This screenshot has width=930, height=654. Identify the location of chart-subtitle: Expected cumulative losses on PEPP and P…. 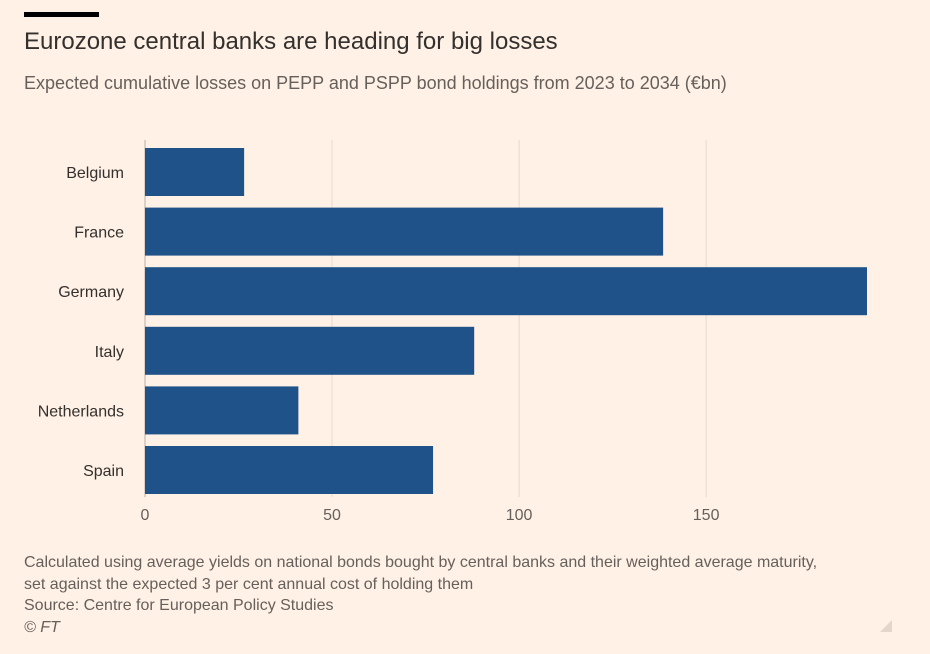
(375, 83).